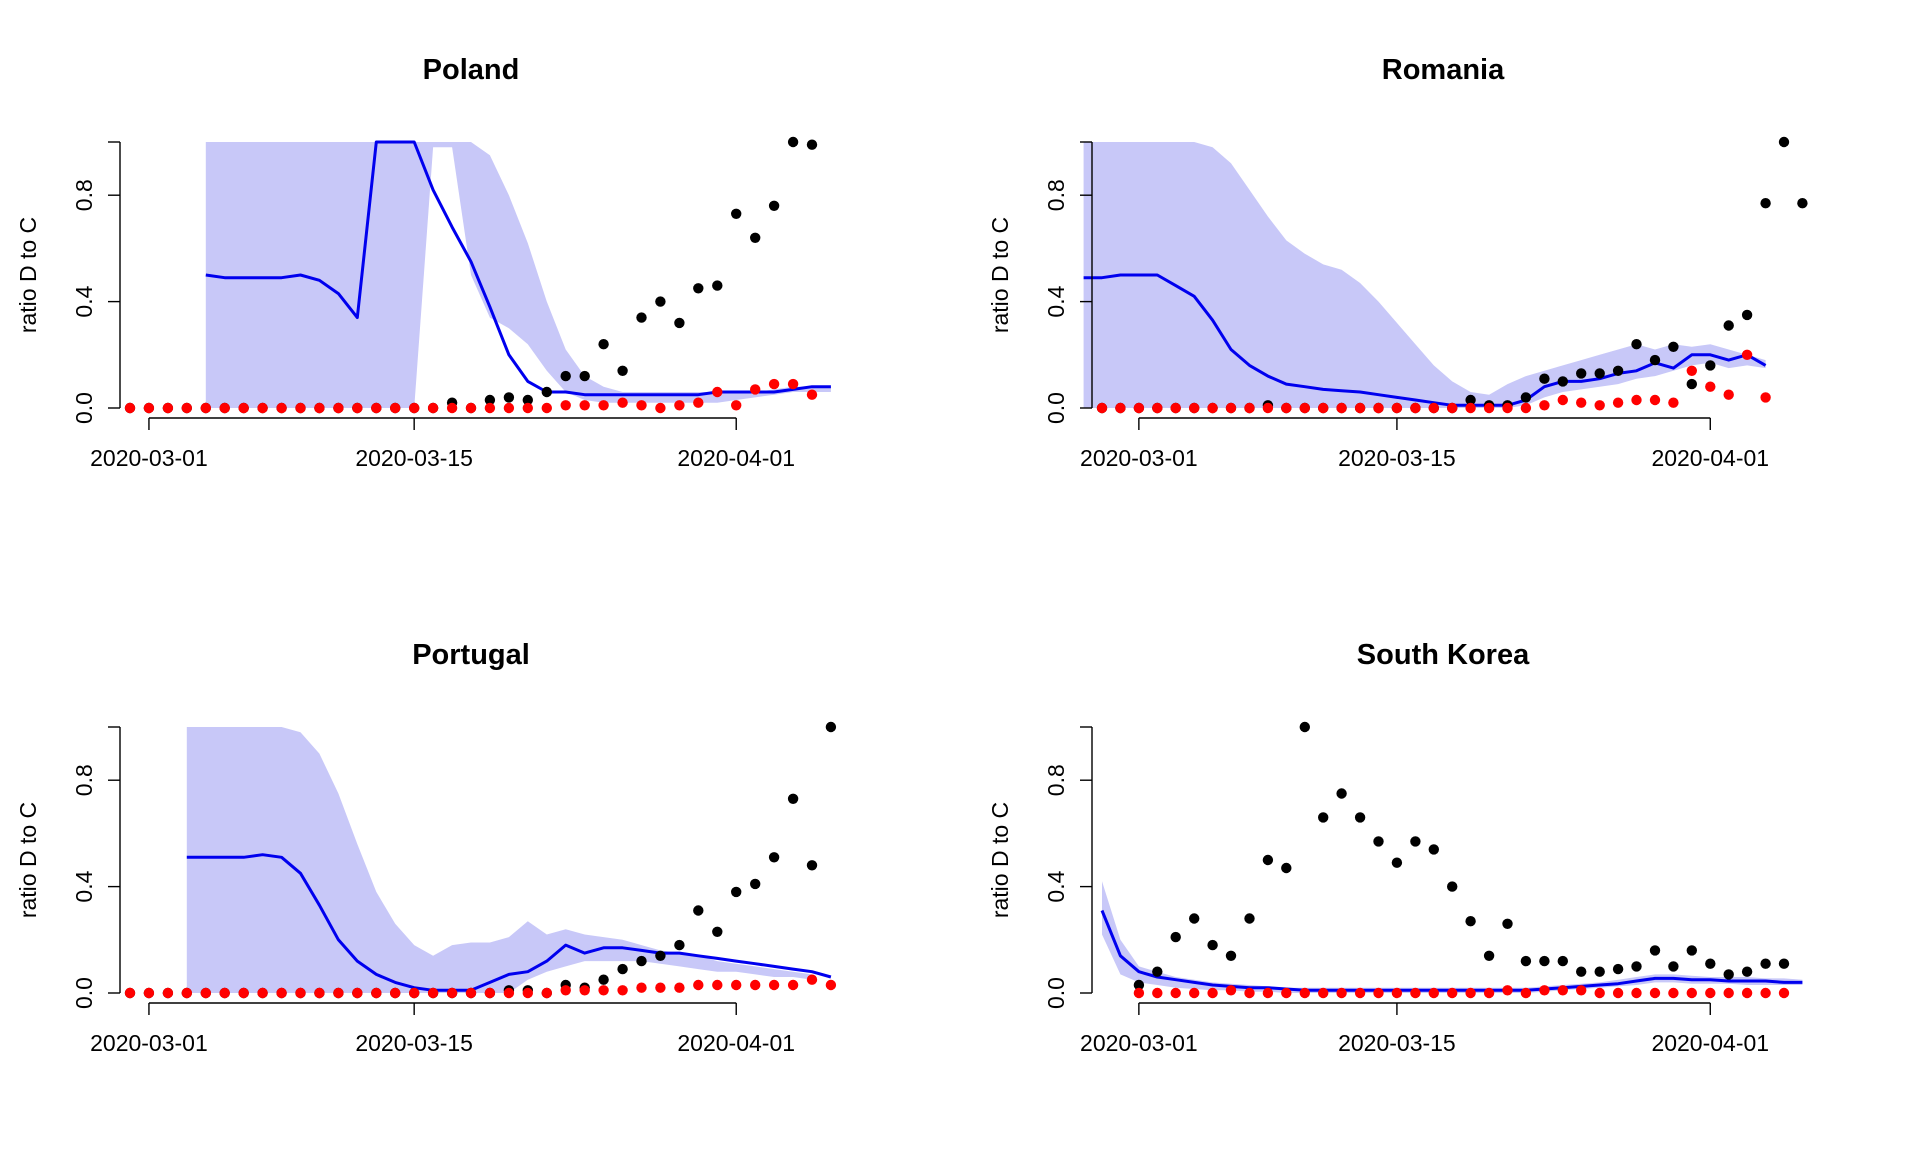 The width and height of the screenshot is (1920, 1152). I want to click on chart-title: South Korea, so click(1443, 655).